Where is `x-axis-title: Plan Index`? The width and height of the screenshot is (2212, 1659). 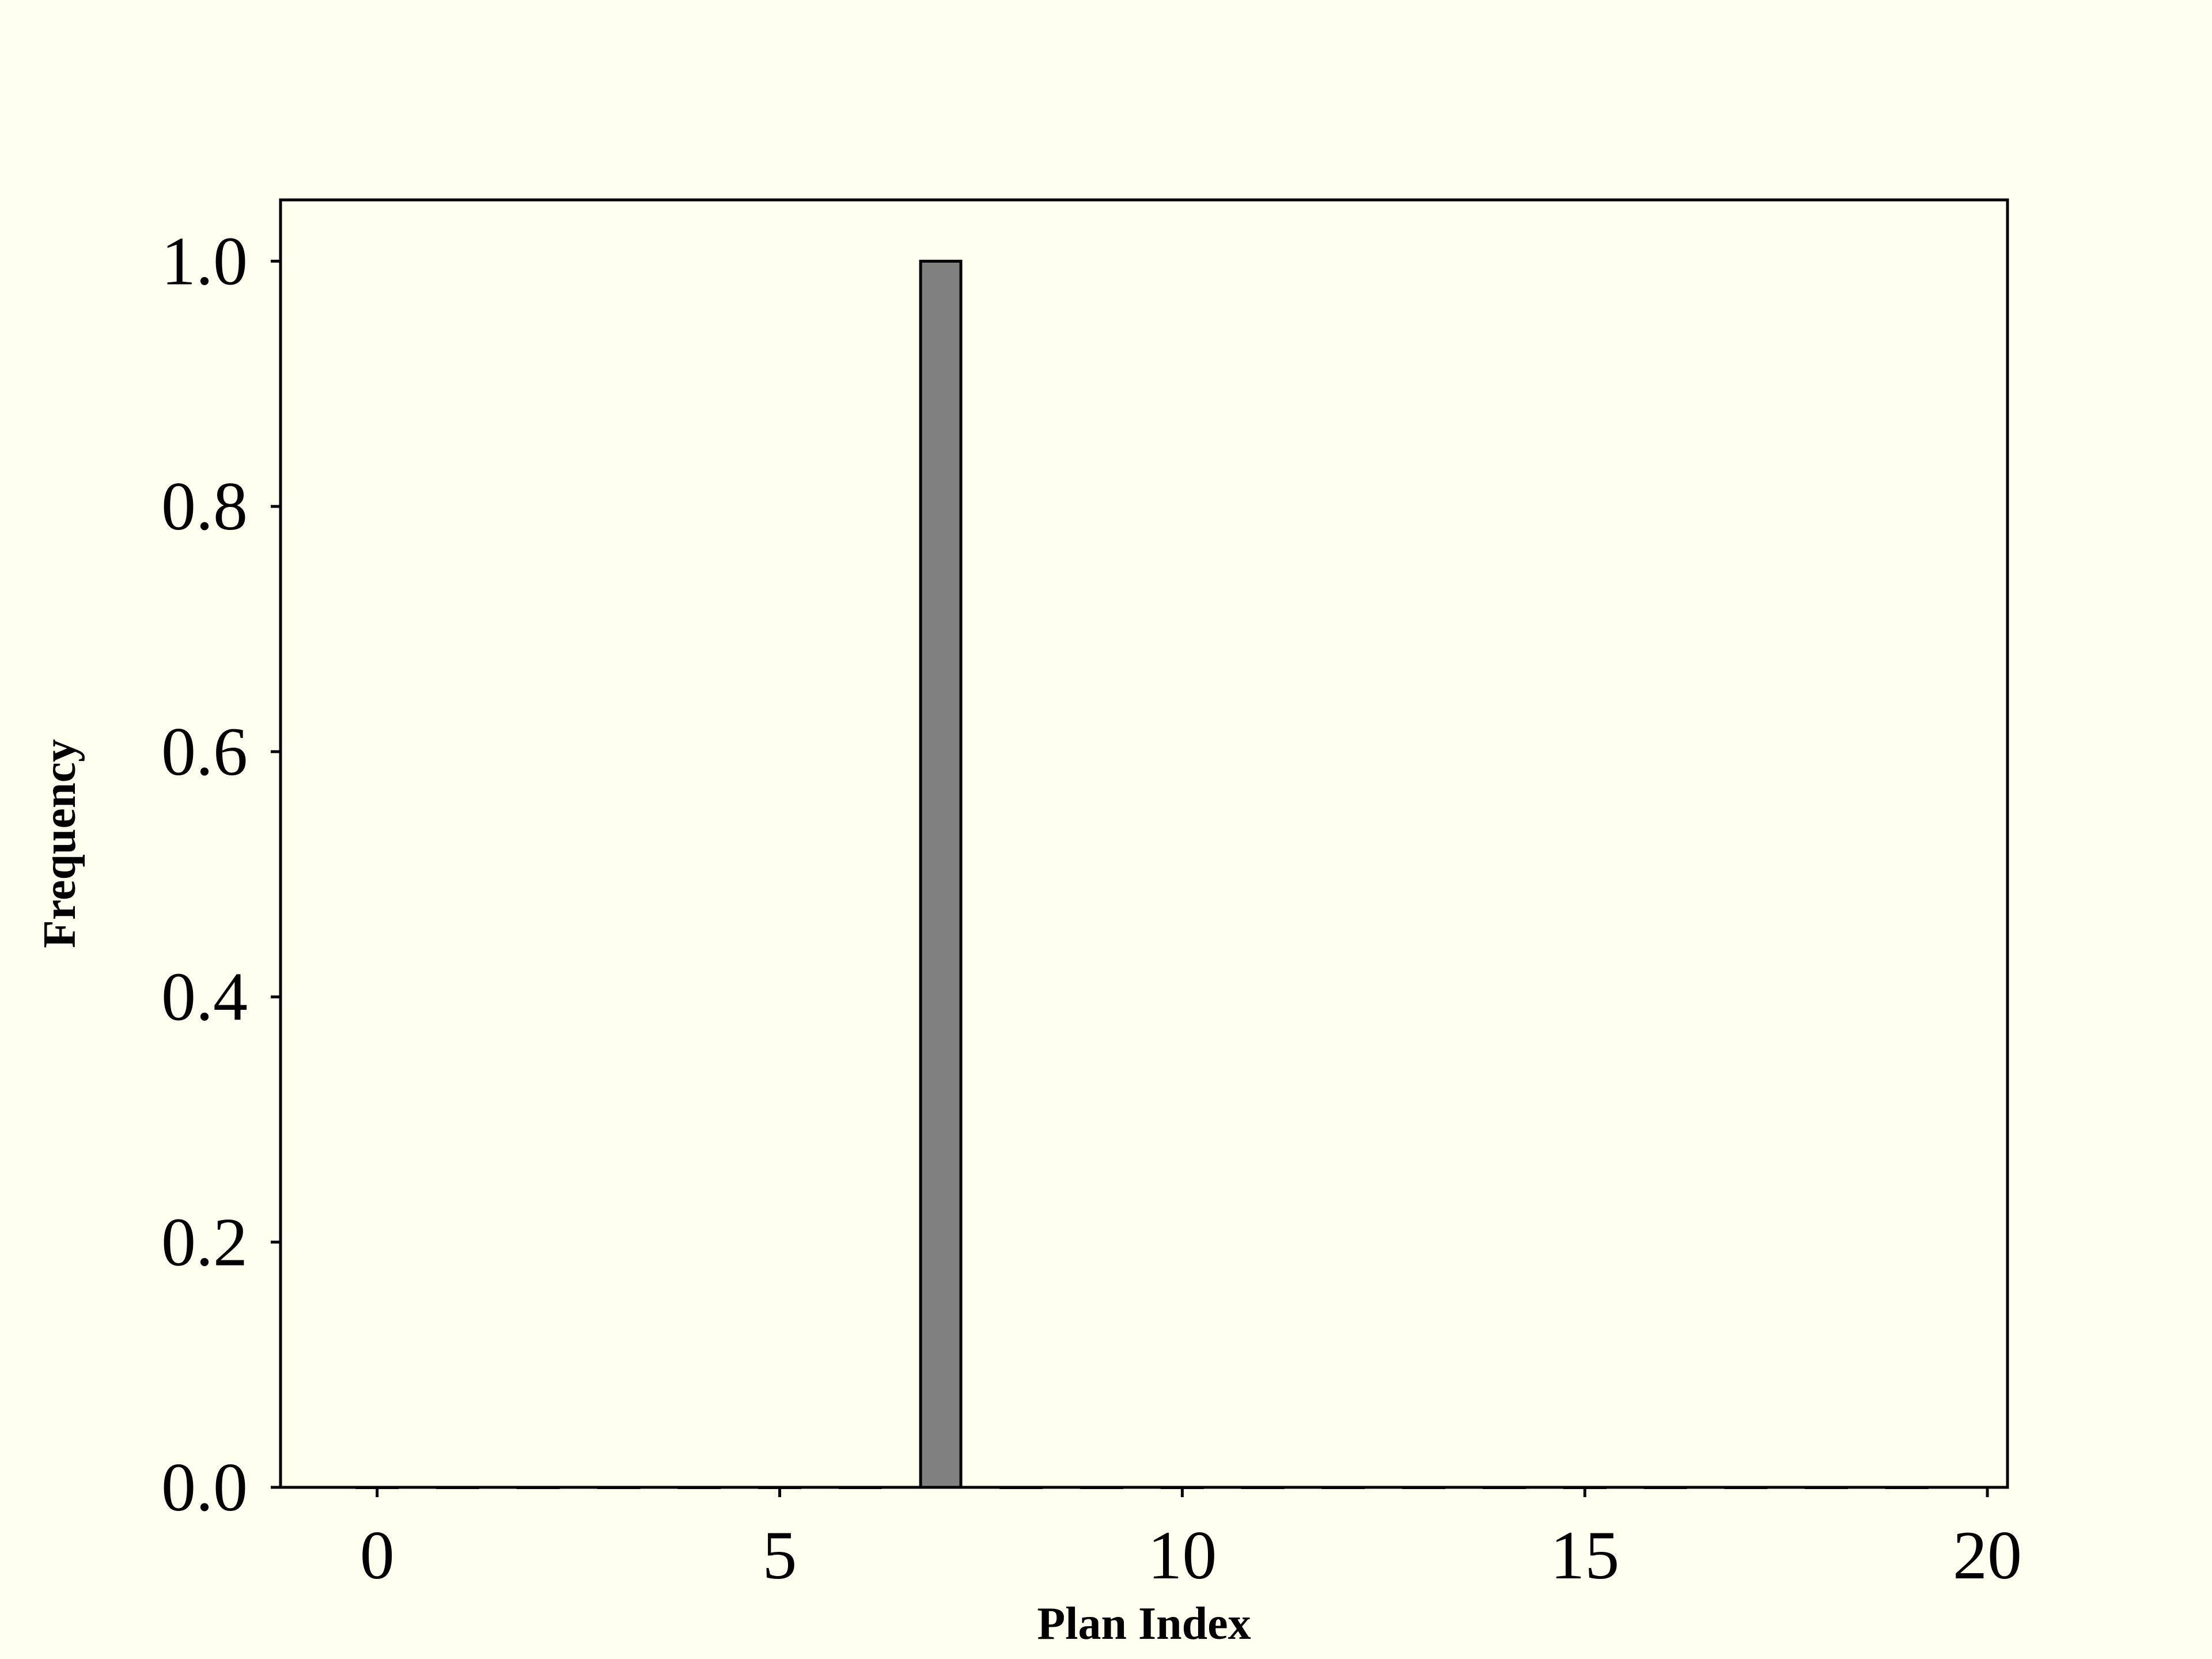
x-axis-title: Plan Index is located at coordinates (1144, 1624).